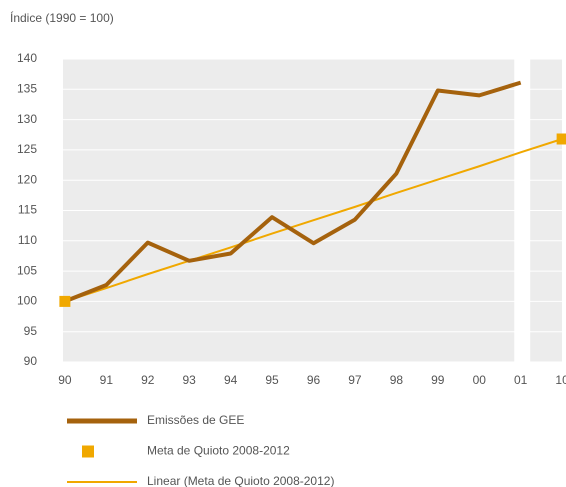 The width and height of the screenshot is (566, 487). What do you see at coordinates (88, 451) in the screenshot?
I see `legend-swatch` at bounding box center [88, 451].